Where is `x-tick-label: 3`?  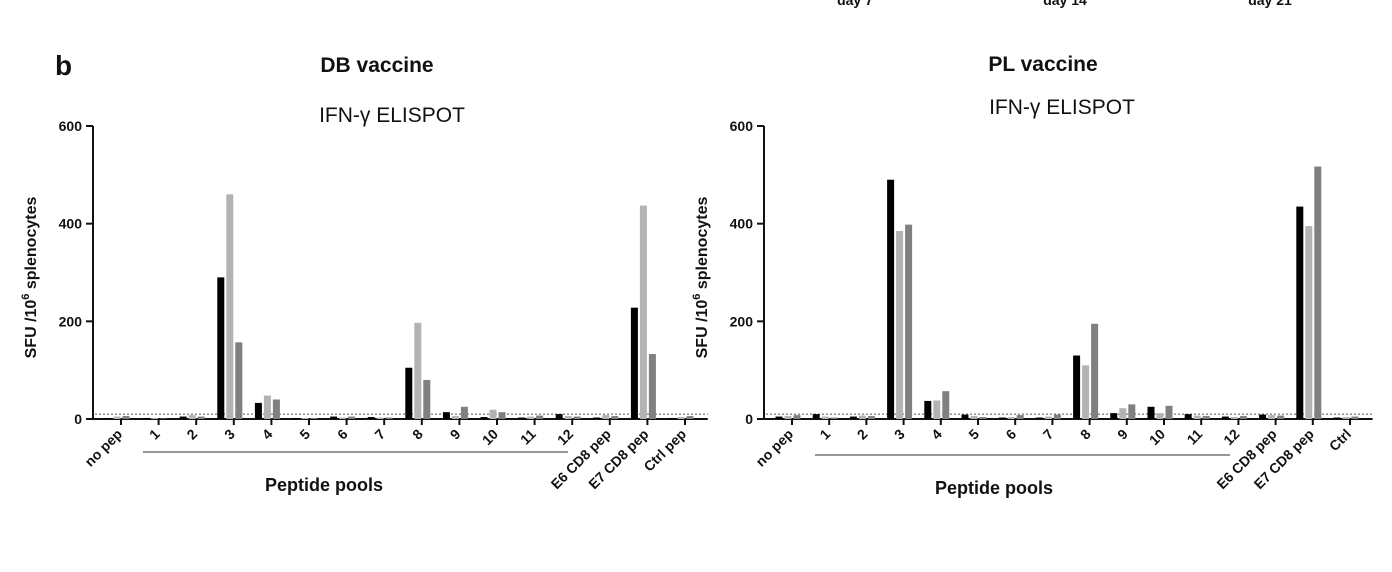
x-tick-label: 3 is located at coordinates (229, 434).